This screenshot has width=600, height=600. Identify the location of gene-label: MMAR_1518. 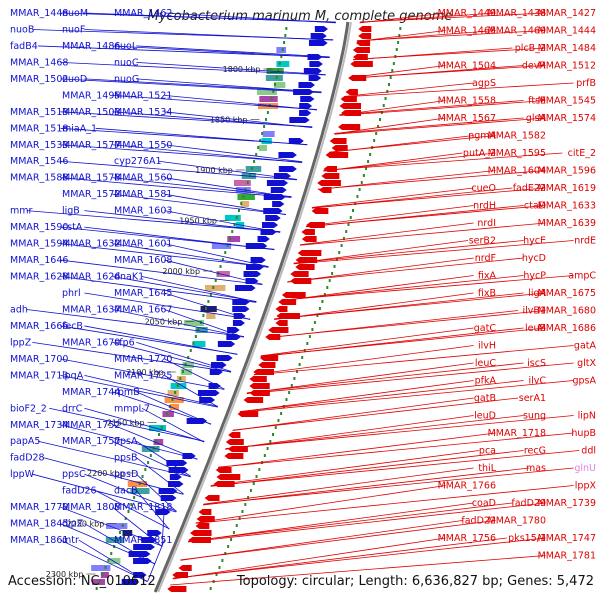
(39, 128).